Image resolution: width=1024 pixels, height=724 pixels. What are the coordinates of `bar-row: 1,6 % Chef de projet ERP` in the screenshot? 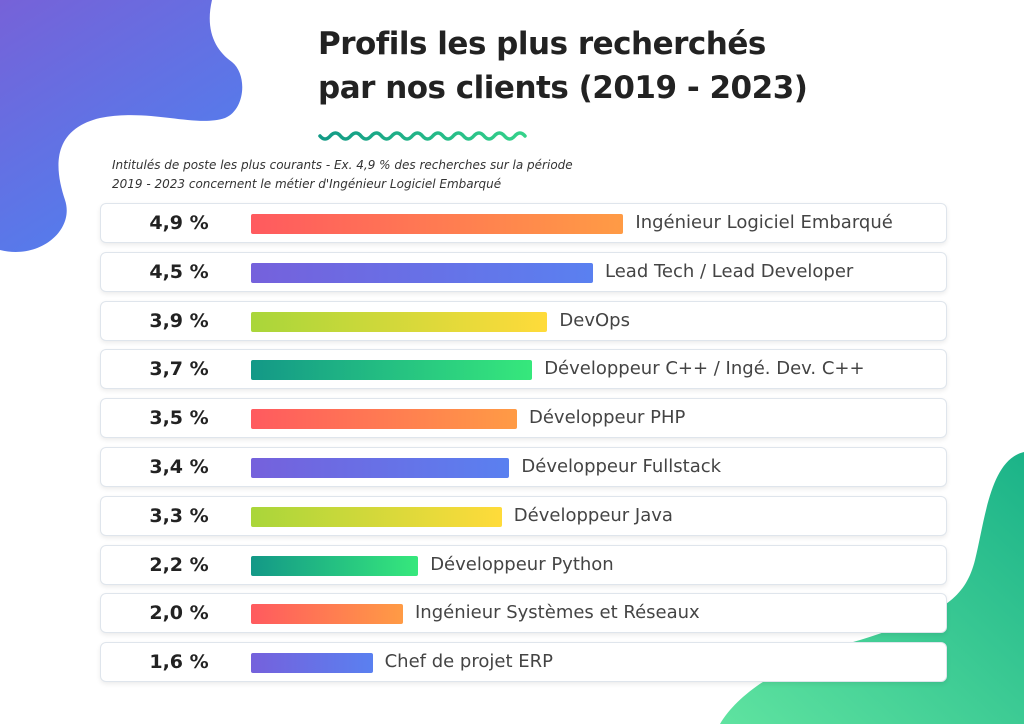 It's located at (523, 662).